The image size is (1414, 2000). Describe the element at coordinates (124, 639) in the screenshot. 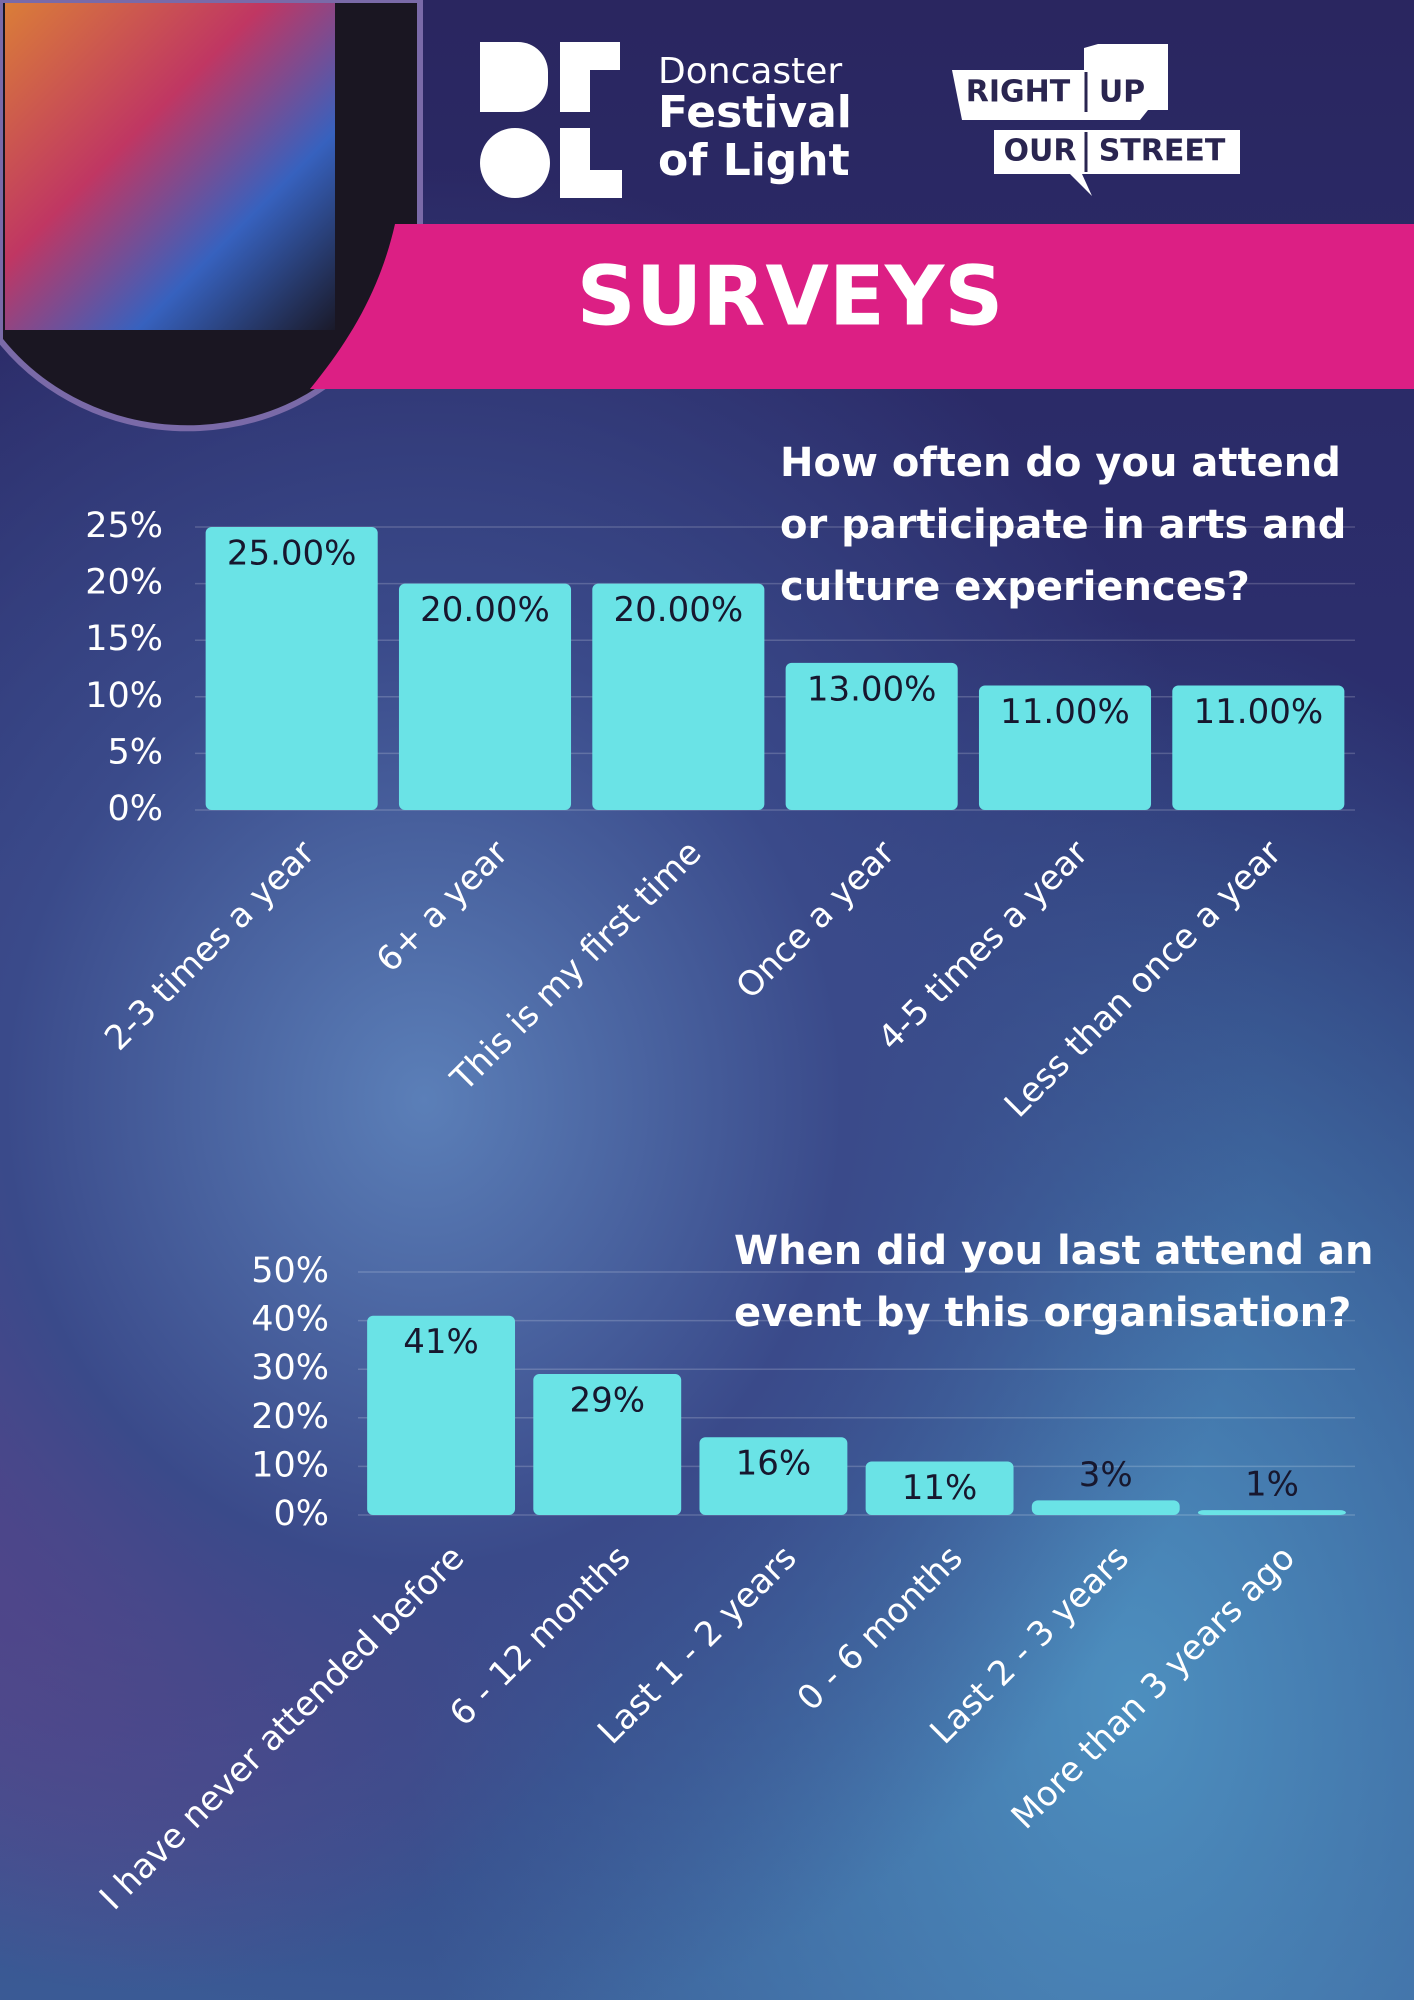

I see `y-tick-label: 15%` at that location.